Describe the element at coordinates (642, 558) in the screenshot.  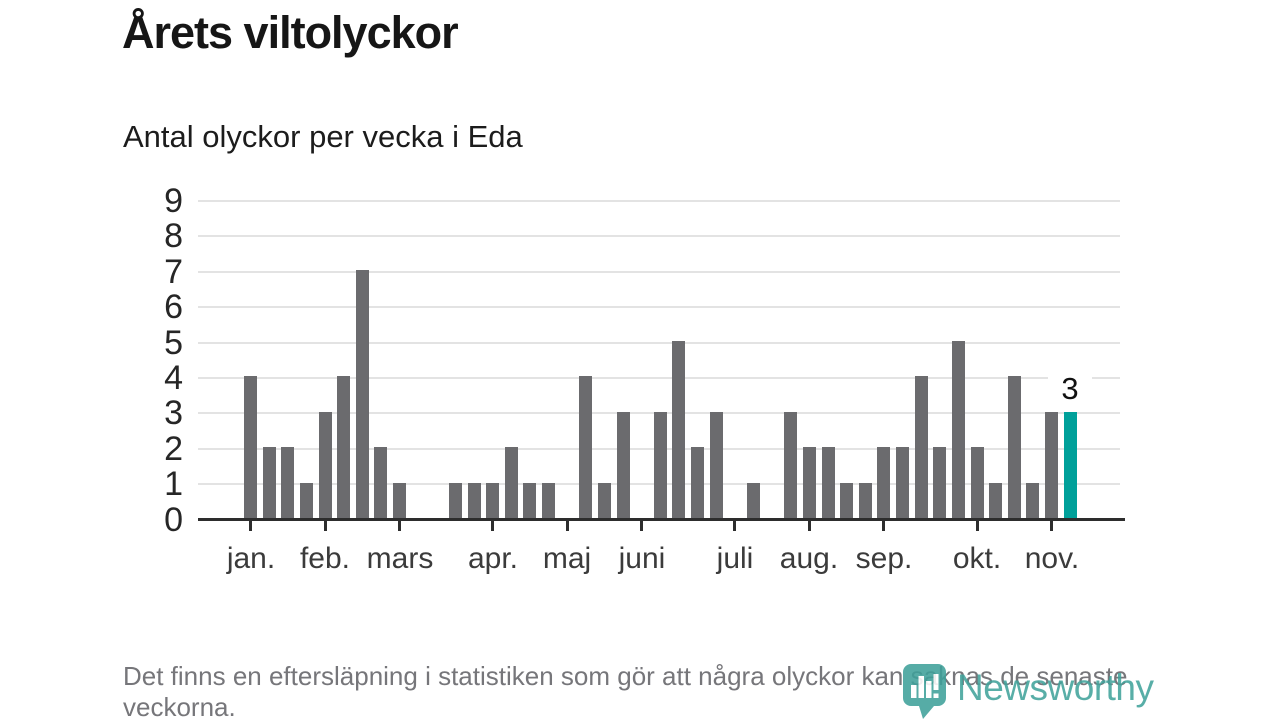
I see `x-axis-month-label: juni` at that location.